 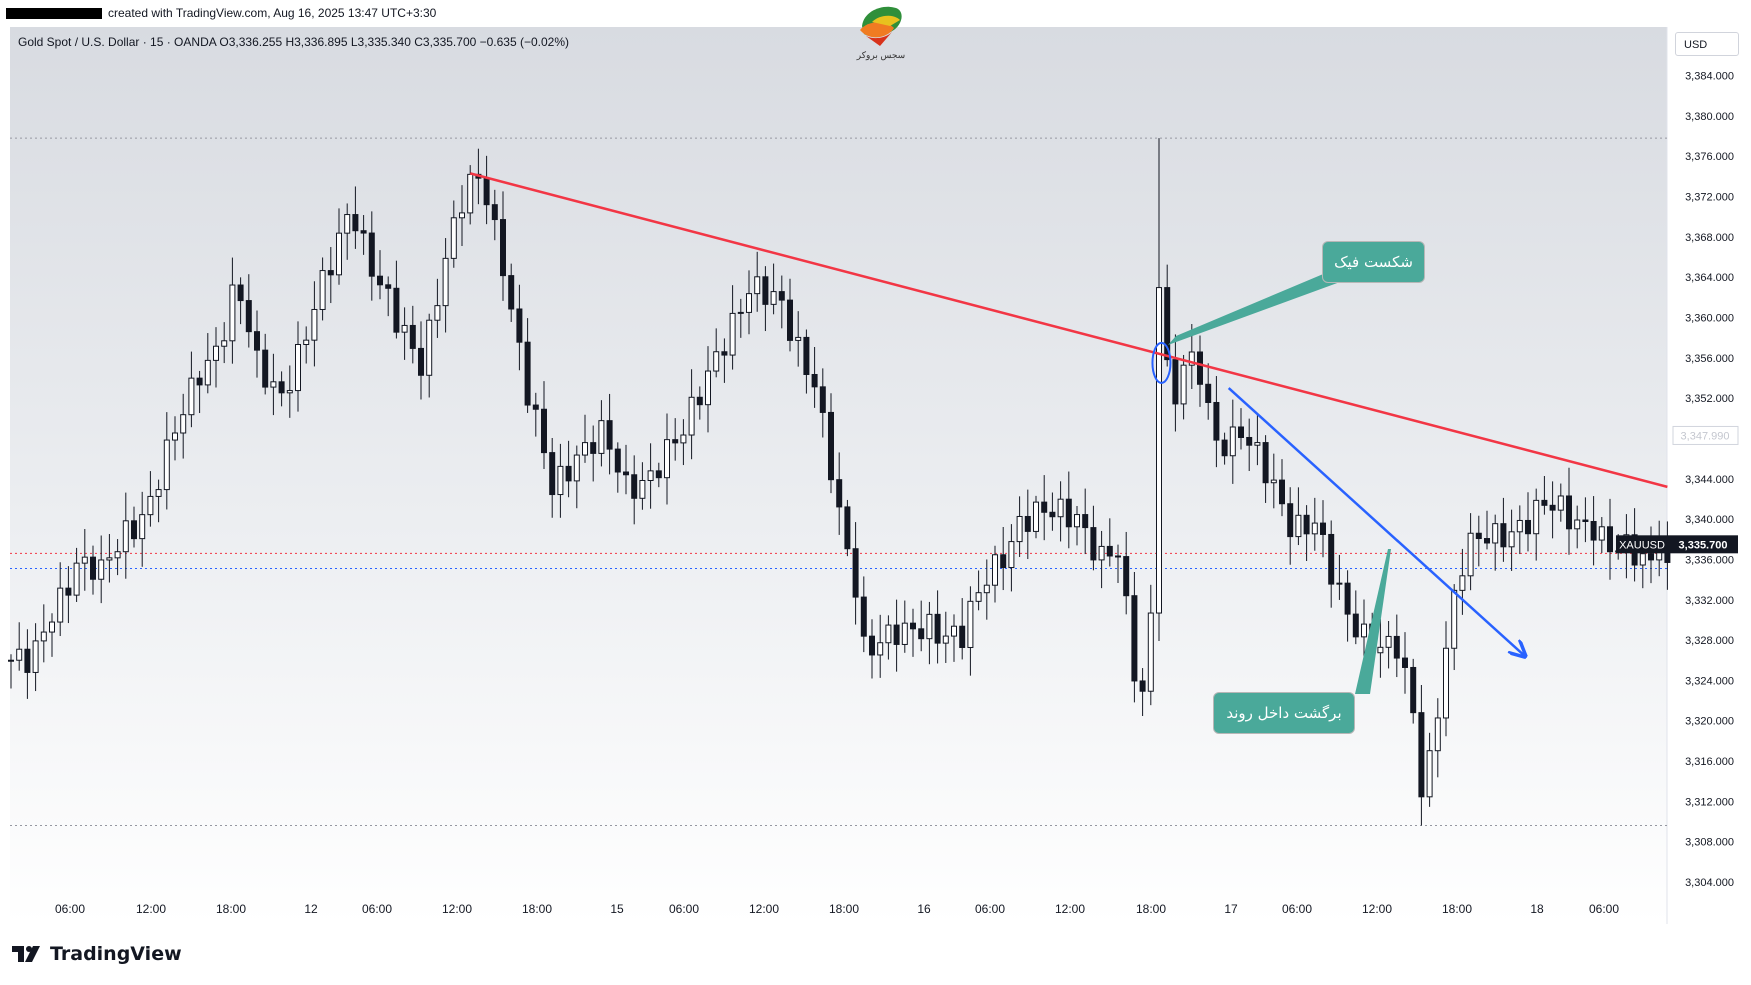 I want to click on faded-price-label-box, so click(x=1705, y=435).